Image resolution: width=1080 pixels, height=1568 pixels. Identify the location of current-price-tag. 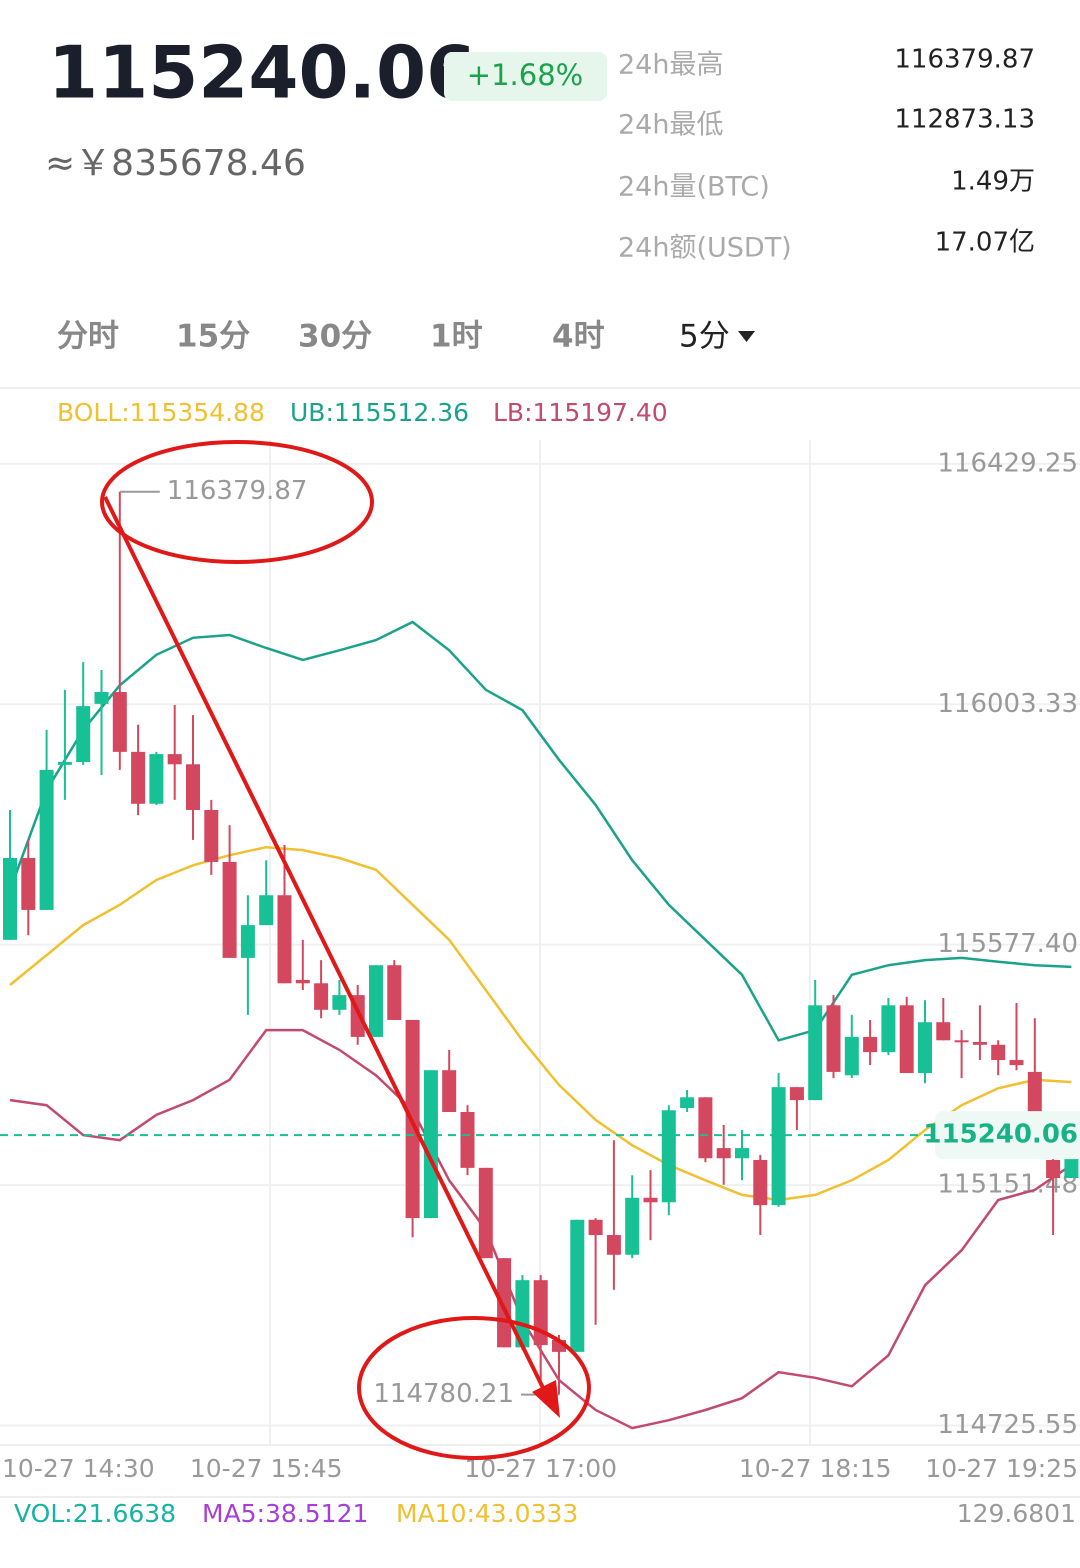
(1007, 1135).